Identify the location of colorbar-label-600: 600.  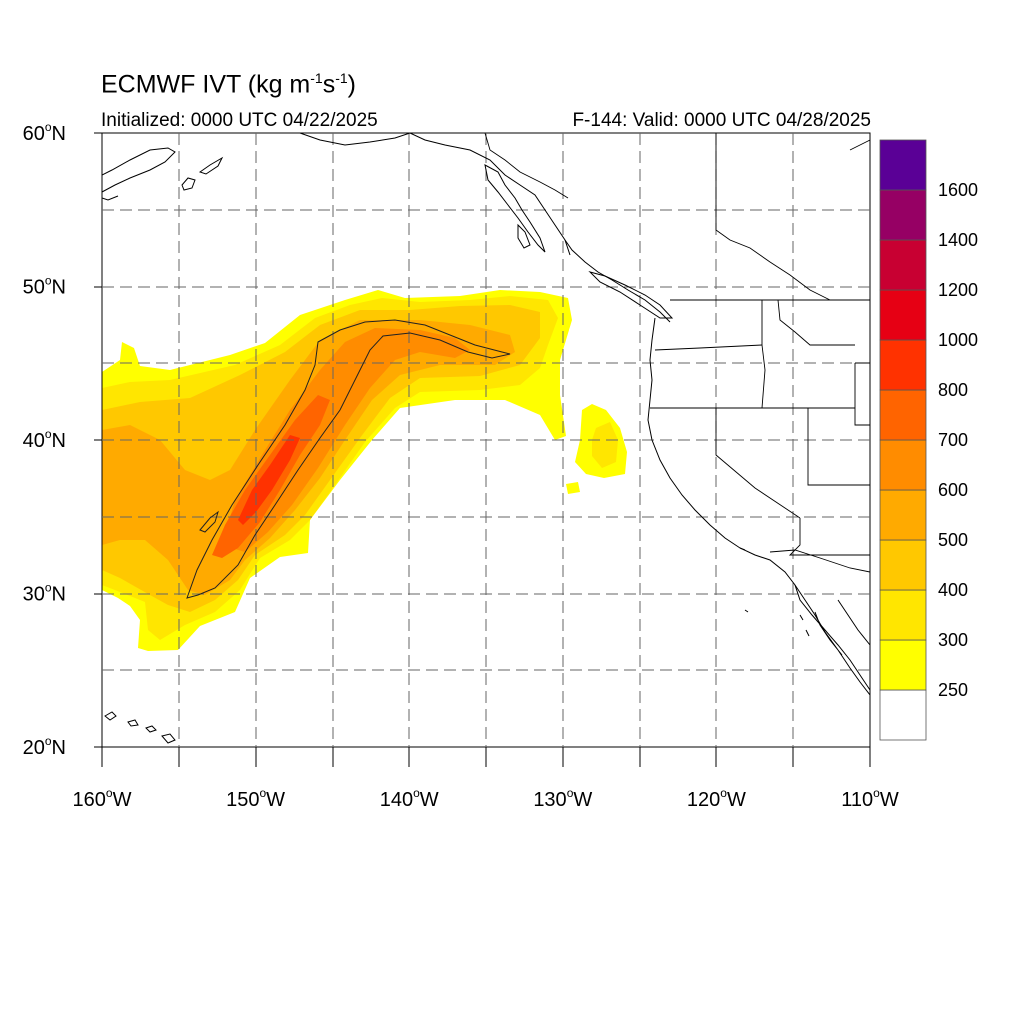
(953, 490).